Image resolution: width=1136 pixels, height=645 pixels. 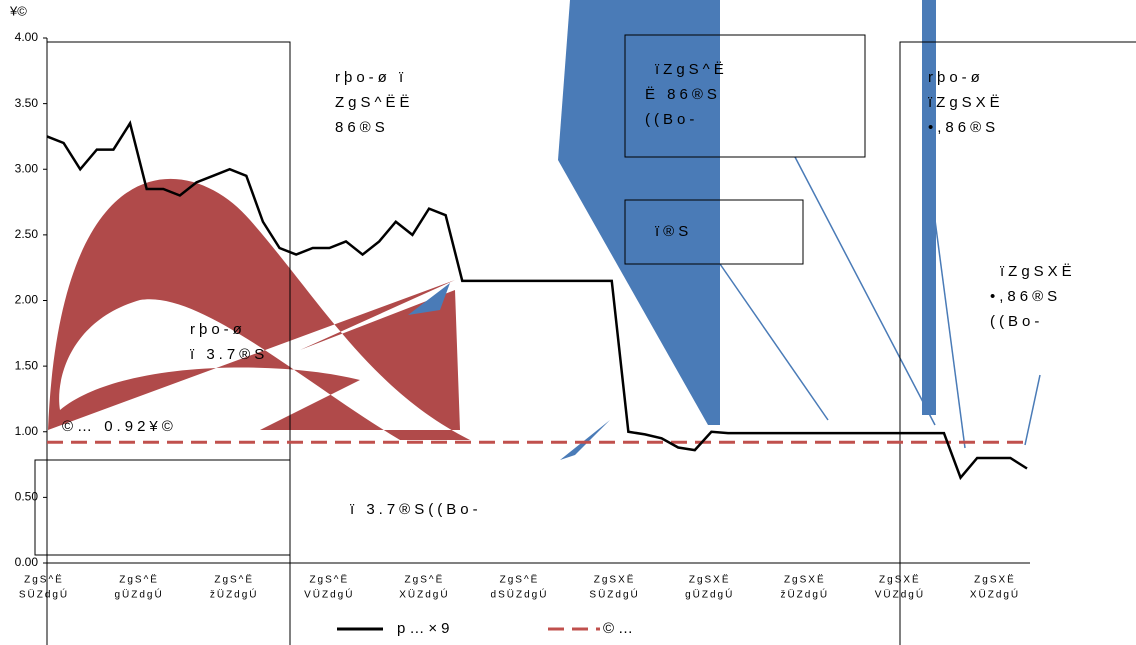 What do you see at coordinates (371, 77) in the screenshot?
I see `annotation: rþo-ø ï` at bounding box center [371, 77].